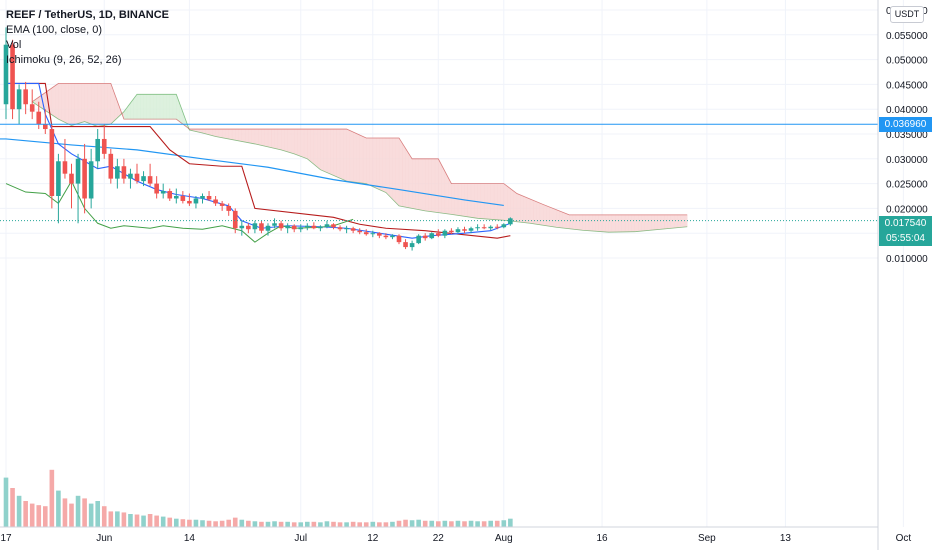  I want to click on symbol-title: REEF / TetherUS, 1D, BINANCE, so click(87, 15).